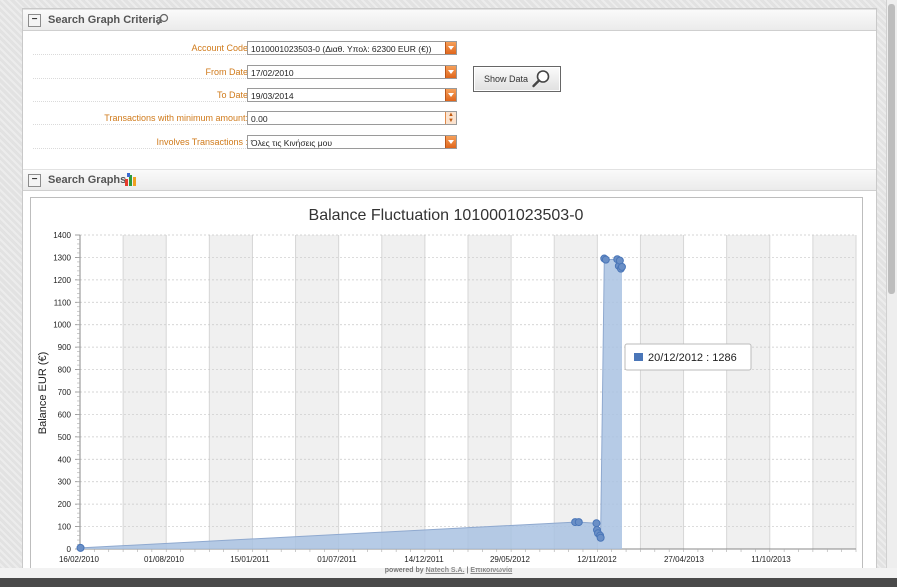 The height and width of the screenshot is (587, 897). I want to click on min-amount-label: Transactions with minimum amount:, so click(176, 118).